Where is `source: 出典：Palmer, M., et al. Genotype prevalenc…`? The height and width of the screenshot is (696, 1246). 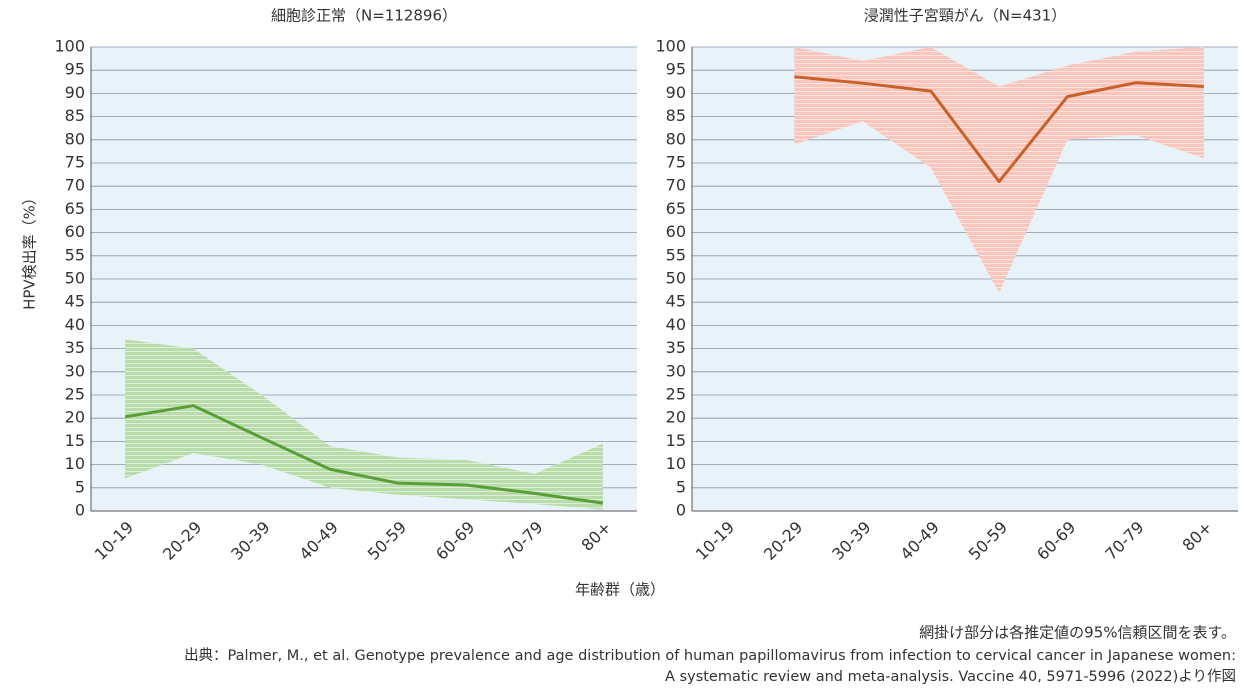
source: 出典：Palmer, M., et al. Genotype prevalenc… is located at coordinates (710, 655).